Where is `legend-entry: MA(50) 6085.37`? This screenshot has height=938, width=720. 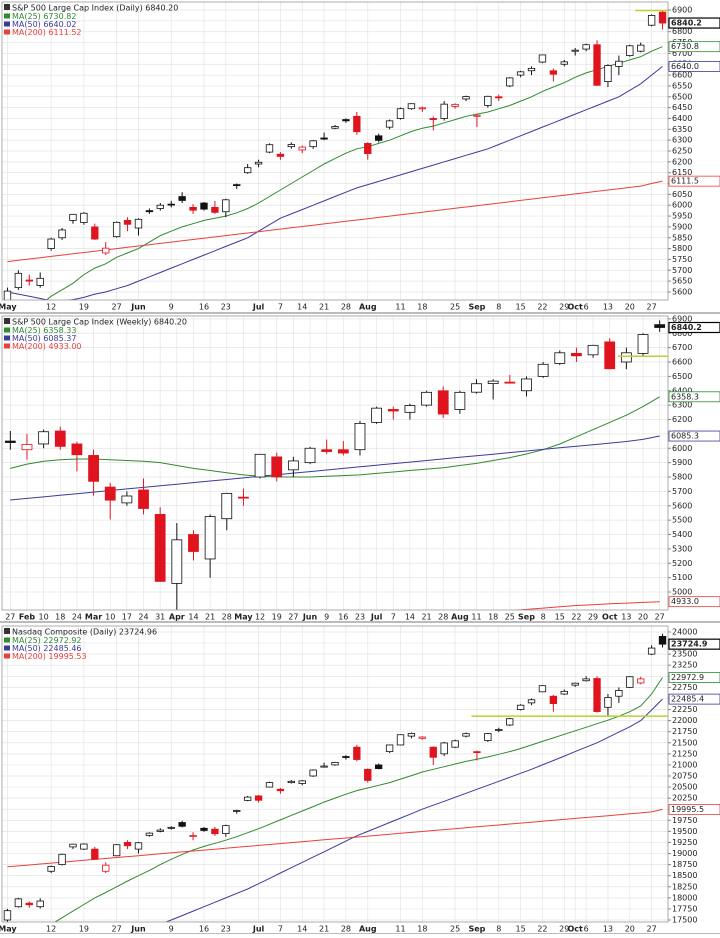
legend-entry: MA(50) 6085.37 is located at coordinates (44, 338).